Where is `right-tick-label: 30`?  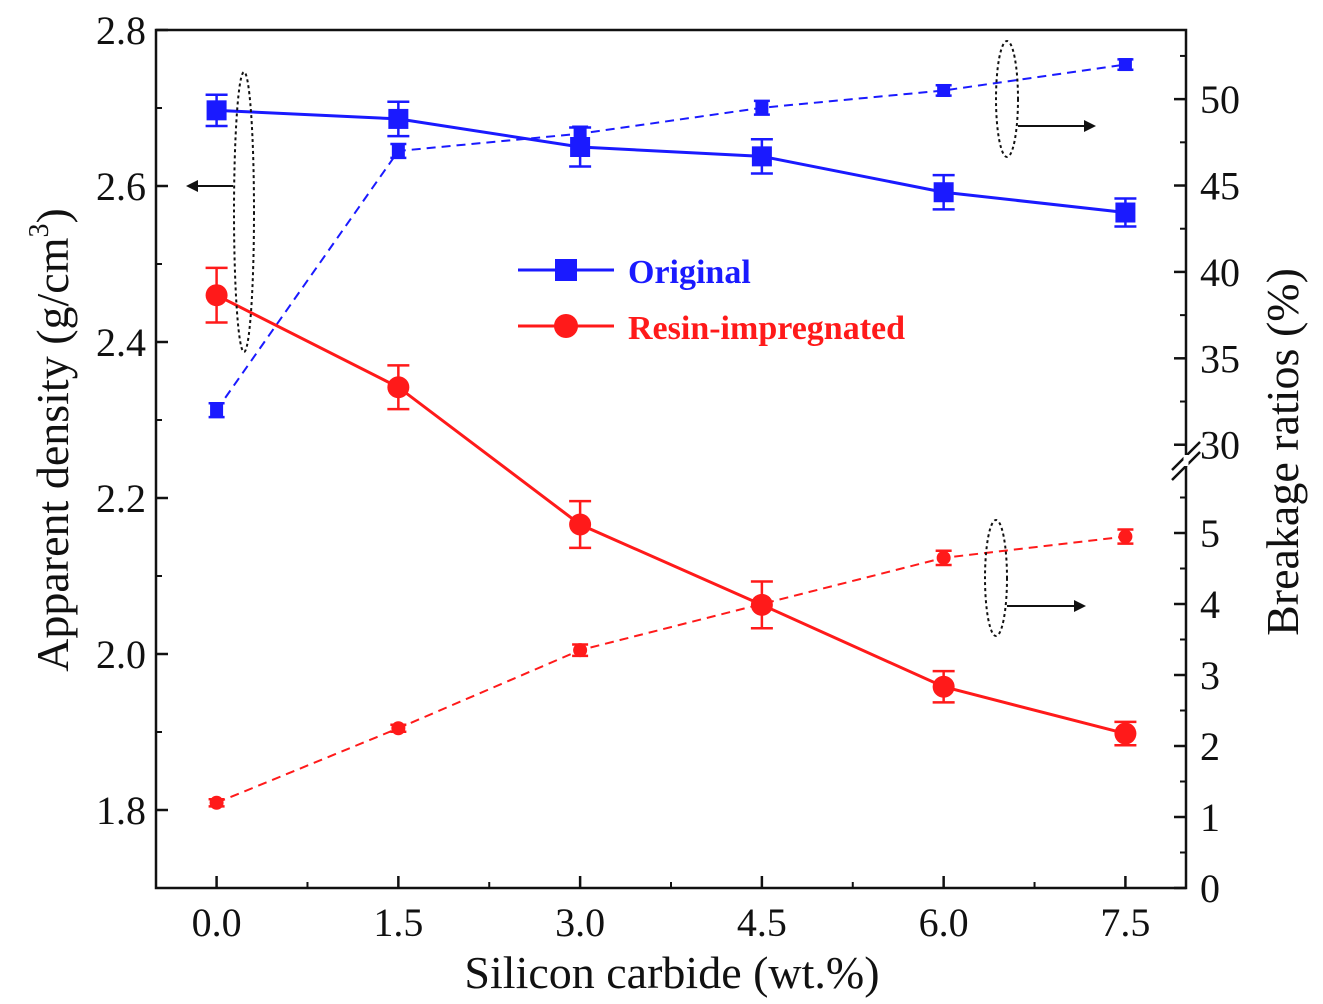
right-tick-label: 30 is located at coordinates (1220, 445).